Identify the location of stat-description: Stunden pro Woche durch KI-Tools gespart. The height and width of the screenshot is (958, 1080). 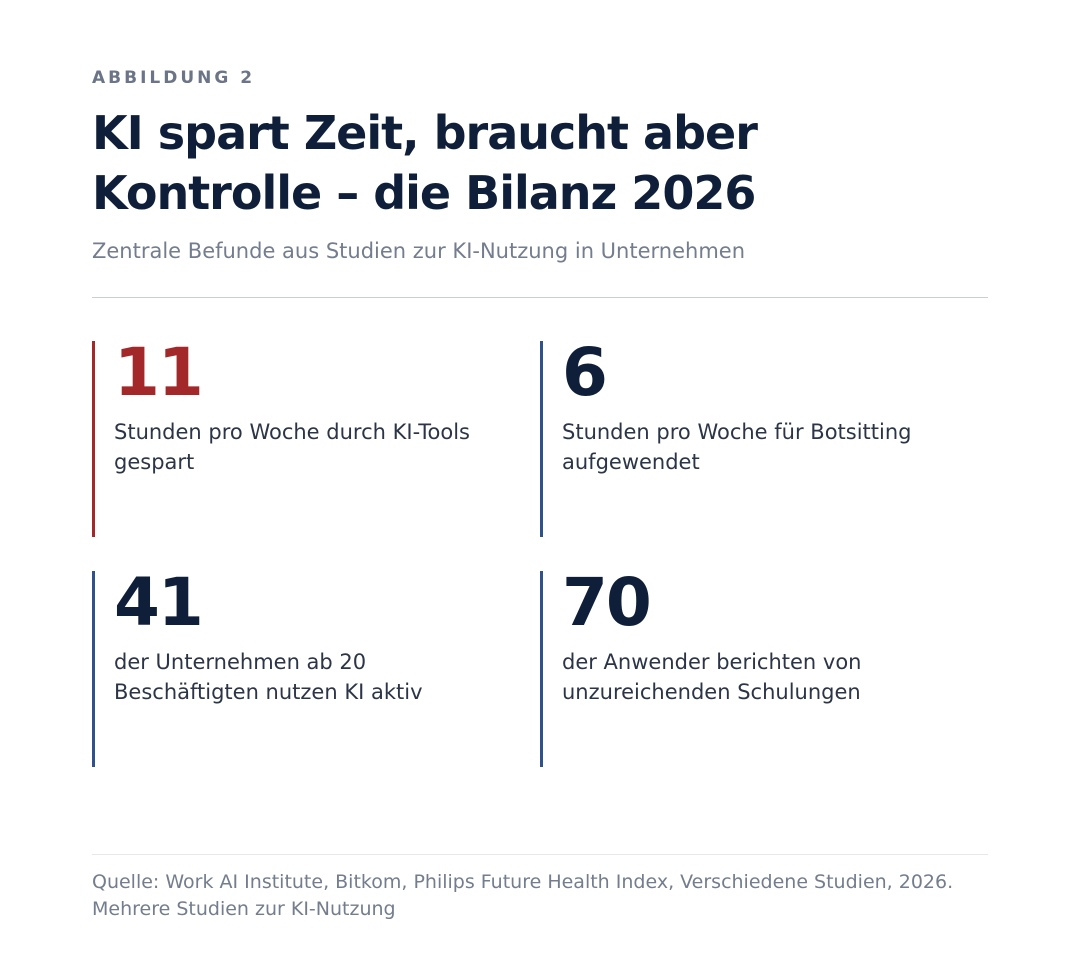
(292, 447).